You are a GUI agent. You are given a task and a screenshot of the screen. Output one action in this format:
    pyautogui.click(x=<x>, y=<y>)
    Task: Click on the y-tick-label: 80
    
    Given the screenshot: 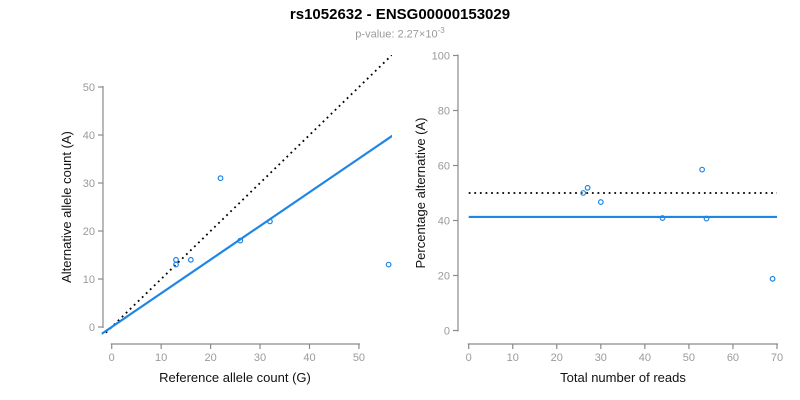 What is the action you would take?
    pyautogui.click(x=444, y=112)
    